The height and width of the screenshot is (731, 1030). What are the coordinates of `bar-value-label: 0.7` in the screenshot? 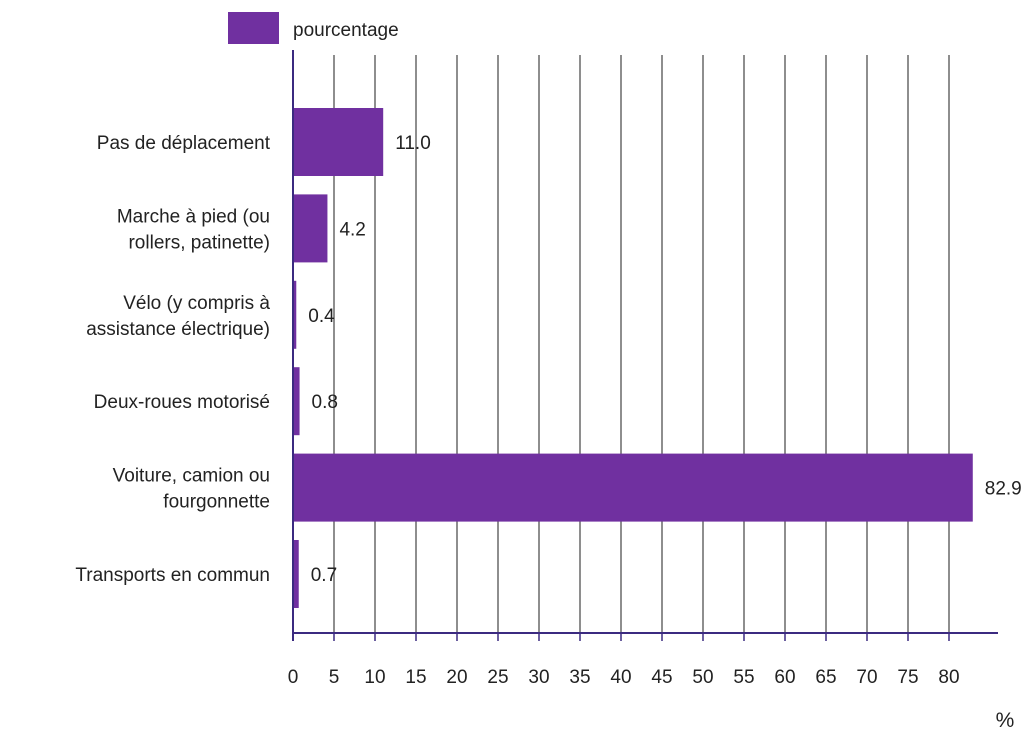 It's located at (324, 575).